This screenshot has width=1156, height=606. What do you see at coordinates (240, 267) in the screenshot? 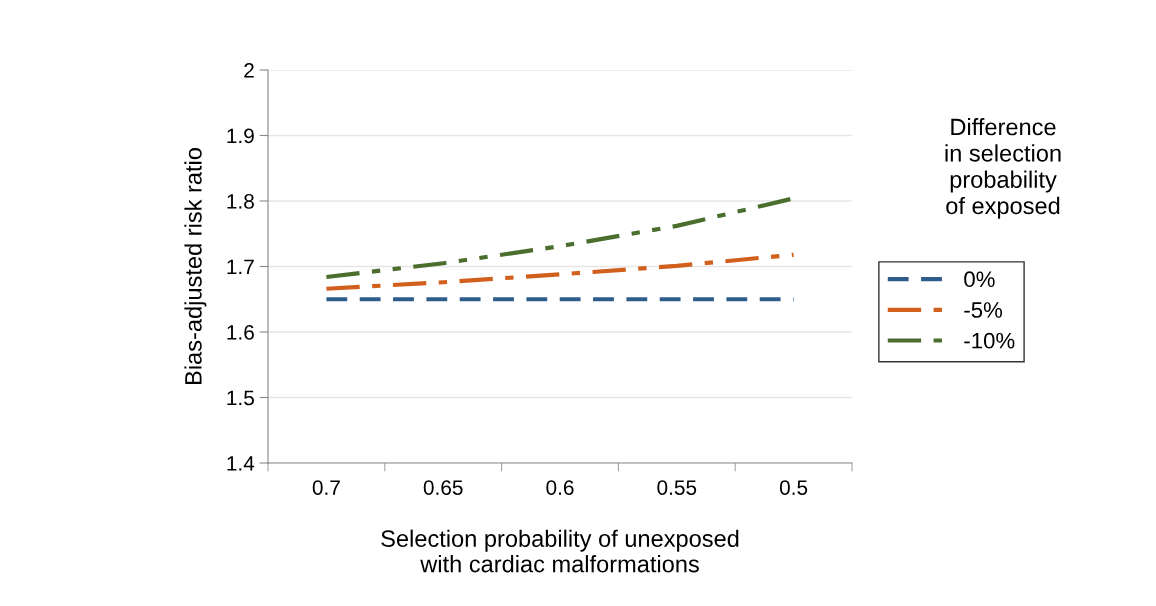
I see `y-tick-label: 1.7` at bounding box center [240, 267].